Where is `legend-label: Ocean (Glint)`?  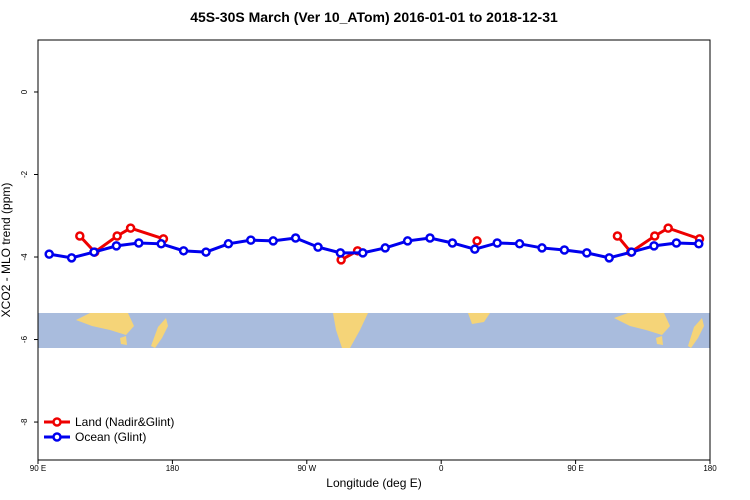 legend-label: Ocean (Glint) is located at coordinates (110, 437).